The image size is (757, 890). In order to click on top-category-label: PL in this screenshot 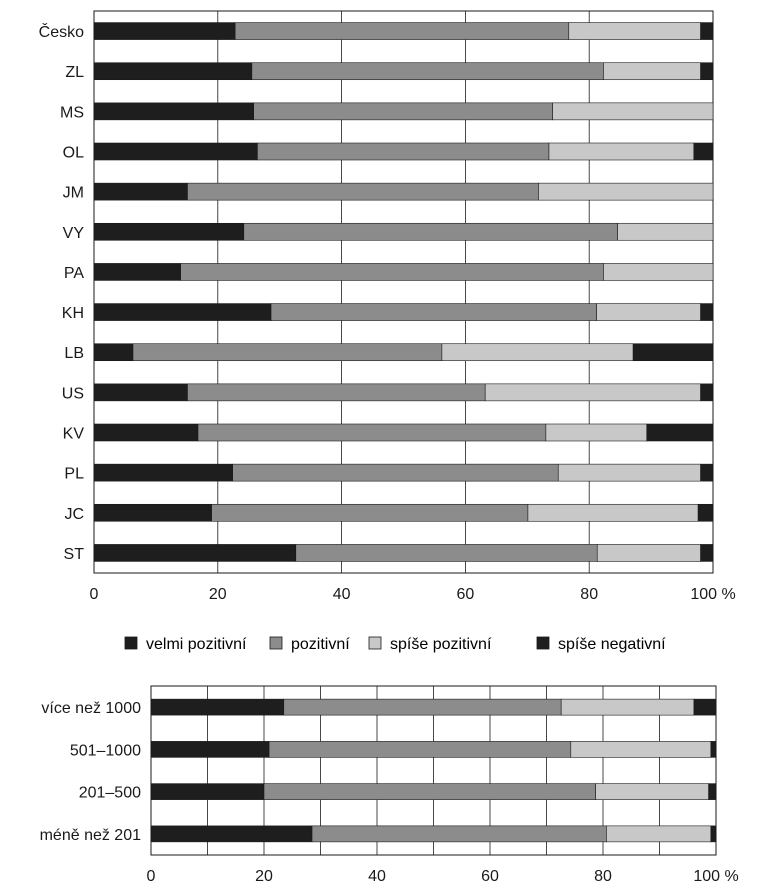, I will do `click(74, 474)`.